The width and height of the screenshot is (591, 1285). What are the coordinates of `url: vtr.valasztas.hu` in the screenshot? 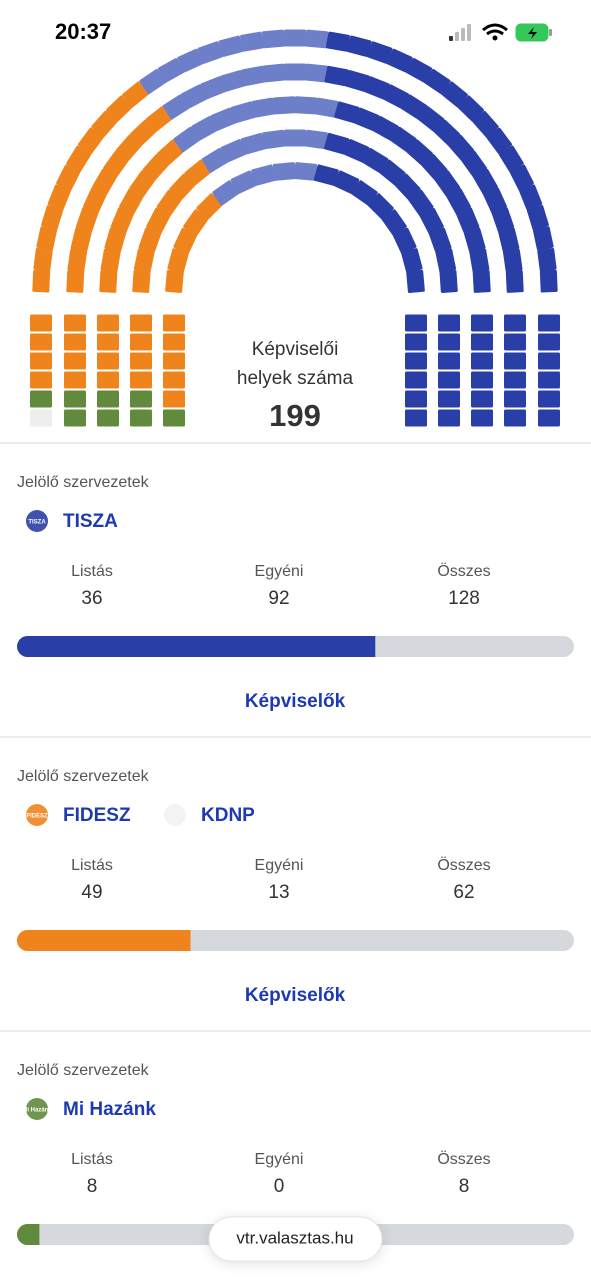 It's located at (294, 1237).